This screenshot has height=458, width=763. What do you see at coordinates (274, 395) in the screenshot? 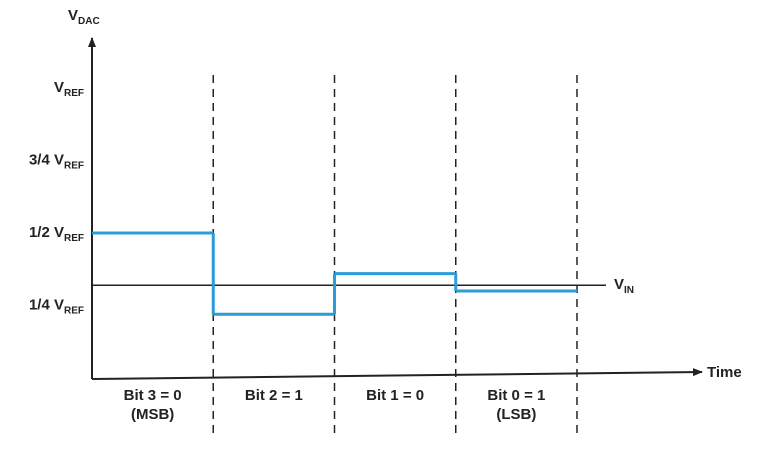
I see `x-tick-label: Bit 2 = 1` at bounding box center [274, 395].